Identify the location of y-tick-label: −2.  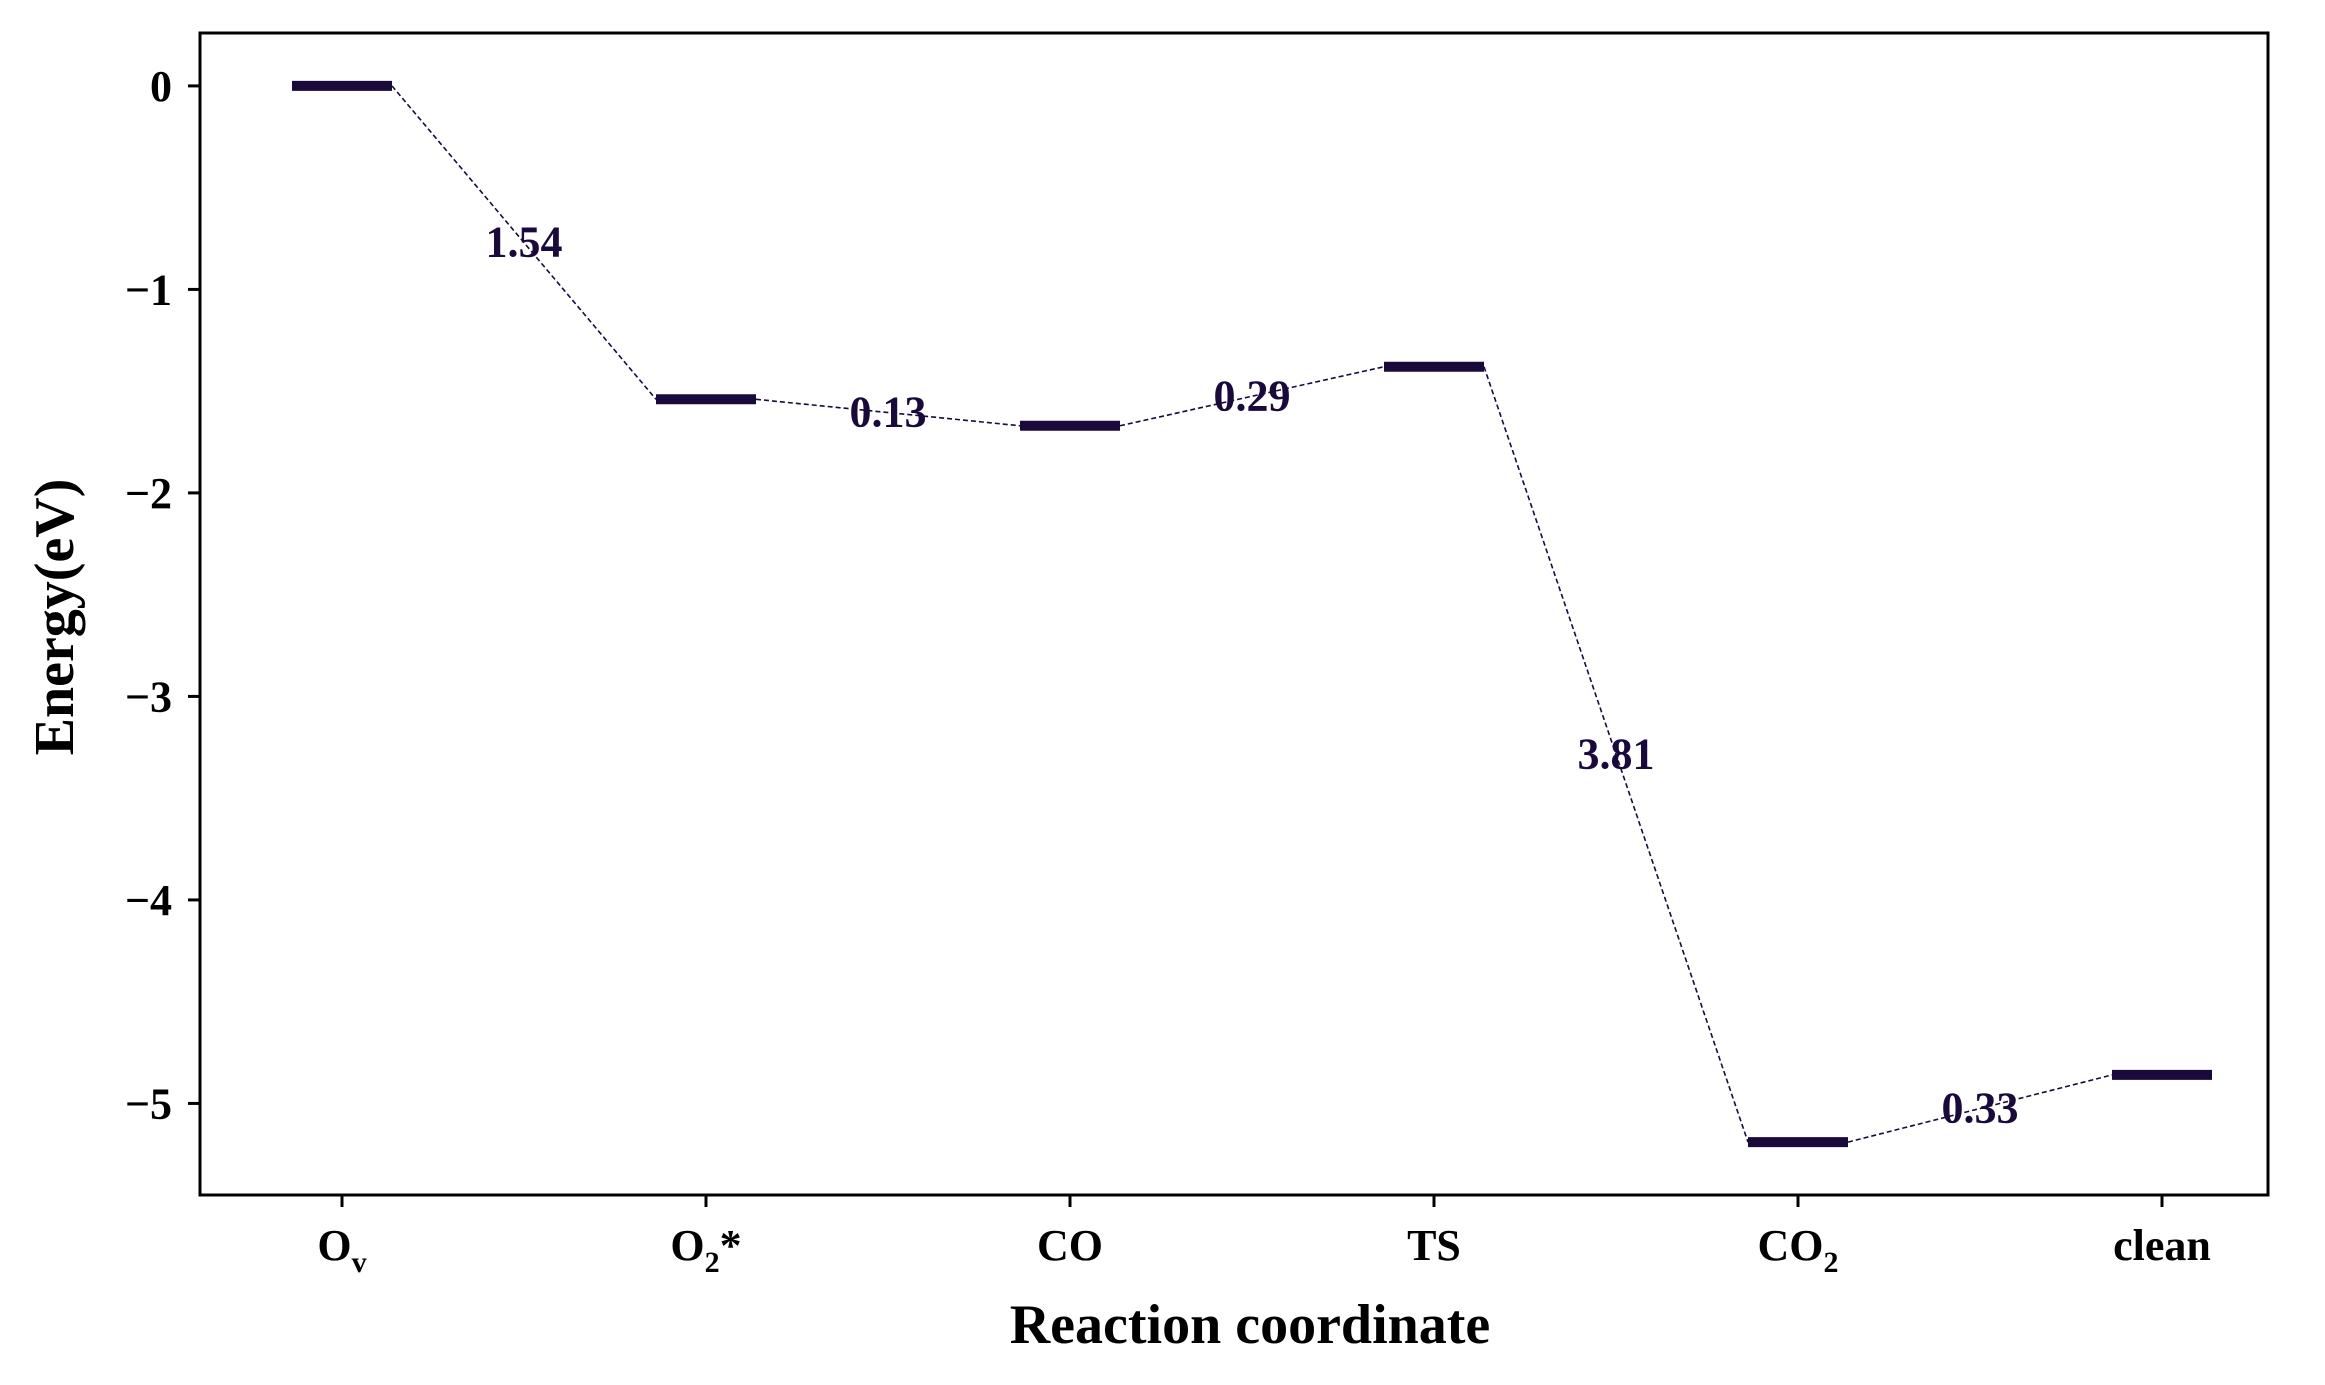
(148, 493).